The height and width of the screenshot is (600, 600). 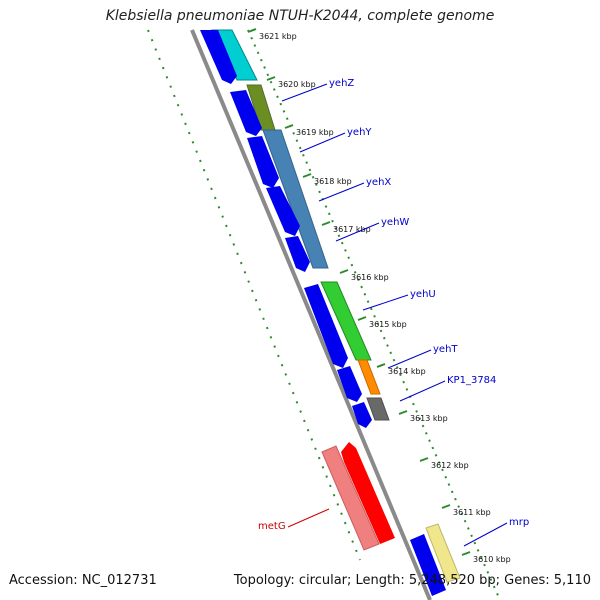 What do you see at coordinates (407, 371) in the screenshot?
I see `tick-label: 3614 kbp` at bounding box center [407, 371].